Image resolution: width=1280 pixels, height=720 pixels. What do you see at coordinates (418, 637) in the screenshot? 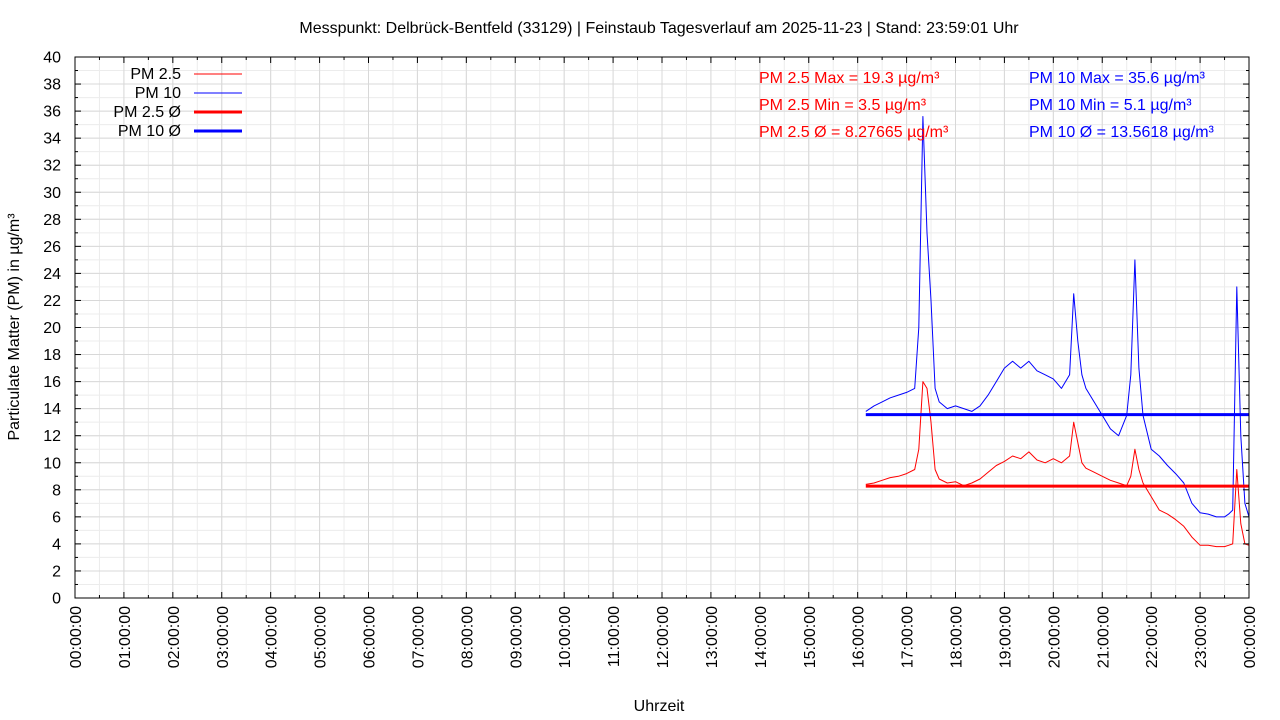
I see `x-tick-label: 07:00:00` at bounding box center [418, 637].